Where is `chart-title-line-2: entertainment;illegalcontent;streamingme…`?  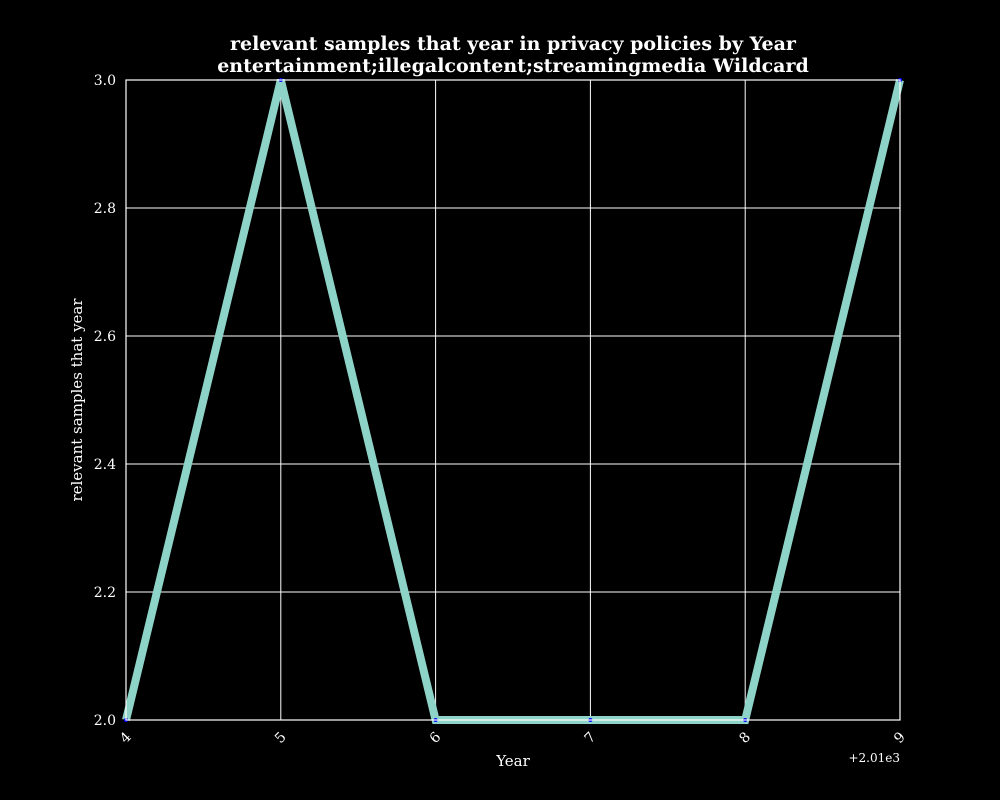
chart-title-line-2: entertainment;illegalcontent;streamingme… is located at coordinates (513, 66).